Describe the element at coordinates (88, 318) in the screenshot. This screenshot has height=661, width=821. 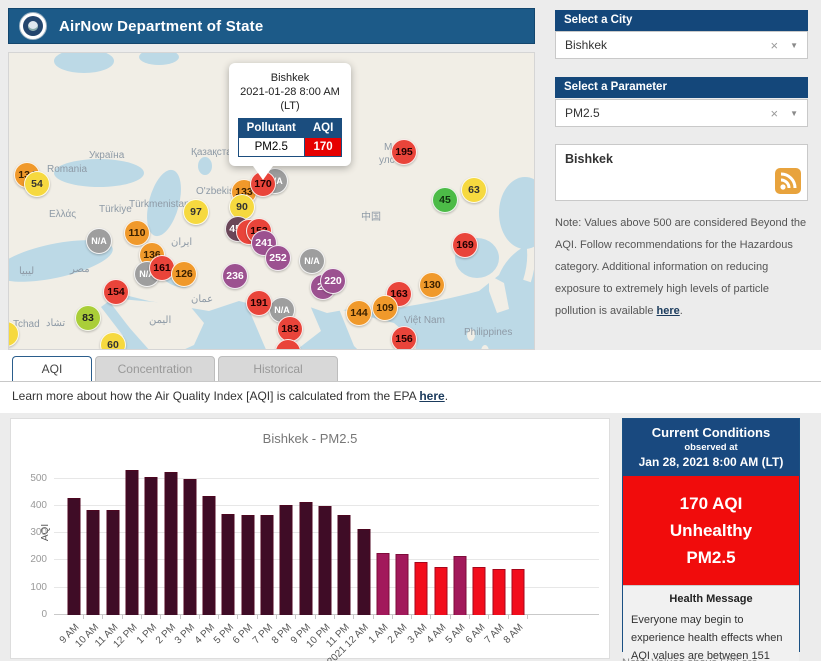
I see `aqi-marker: 83` at that location.